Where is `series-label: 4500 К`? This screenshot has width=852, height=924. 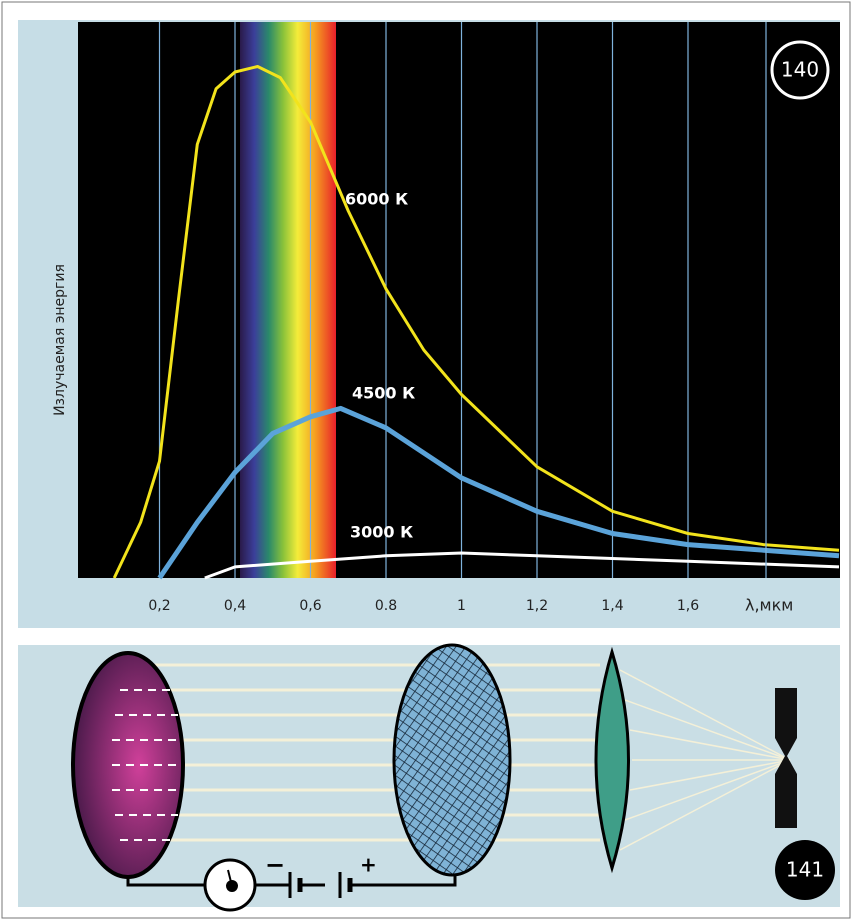
series-label: 4500 К is located at coordinates (383, 393).